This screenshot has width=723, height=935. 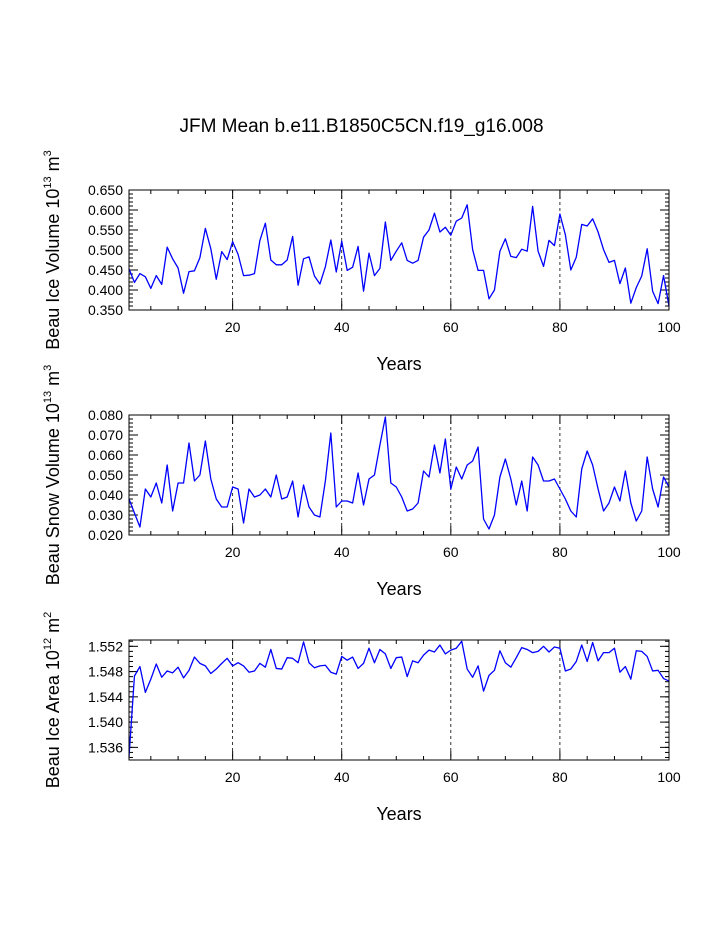 I want to click on snow-volume-y-label-text: m, so click(x=53, y=381).